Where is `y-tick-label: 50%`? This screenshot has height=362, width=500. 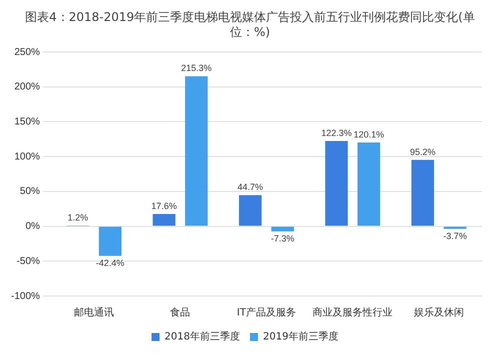
y-tick-label: 50% is located at coordinates (30, 192).